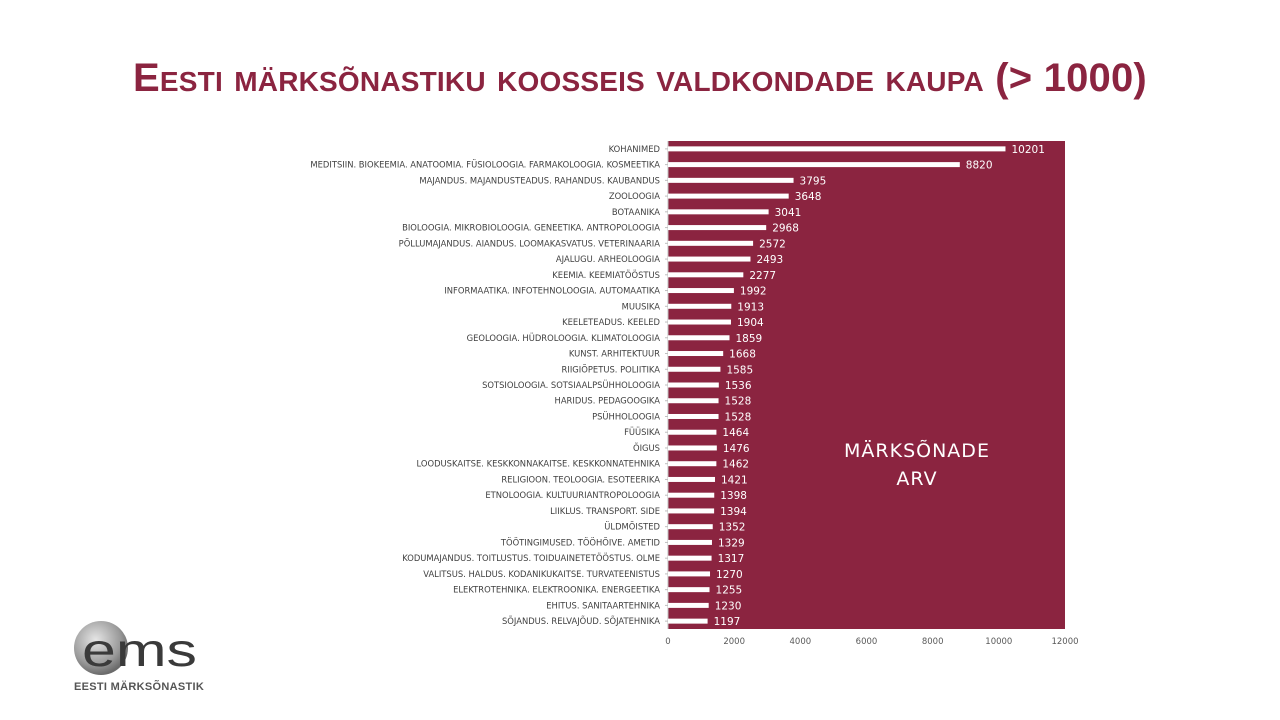 Image resolution: width=1280 pixels, height=720 pixels. I want to click on category-label: PSÜHHOLOOGIA, so click(626, 416).